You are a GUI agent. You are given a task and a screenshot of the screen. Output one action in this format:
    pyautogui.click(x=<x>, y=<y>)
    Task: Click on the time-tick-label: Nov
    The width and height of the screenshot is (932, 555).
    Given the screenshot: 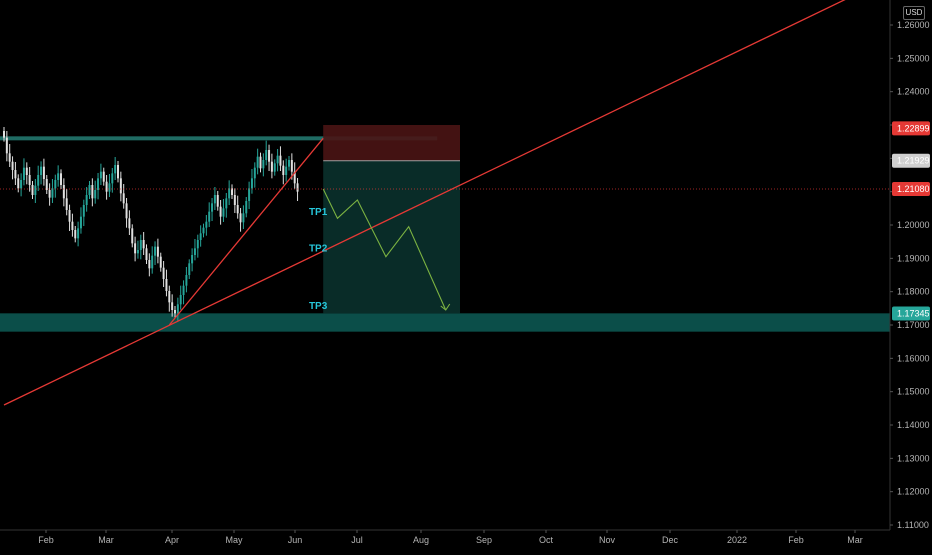 What is the action you would take?
    pyautogui.click(x=607, y=540)
    